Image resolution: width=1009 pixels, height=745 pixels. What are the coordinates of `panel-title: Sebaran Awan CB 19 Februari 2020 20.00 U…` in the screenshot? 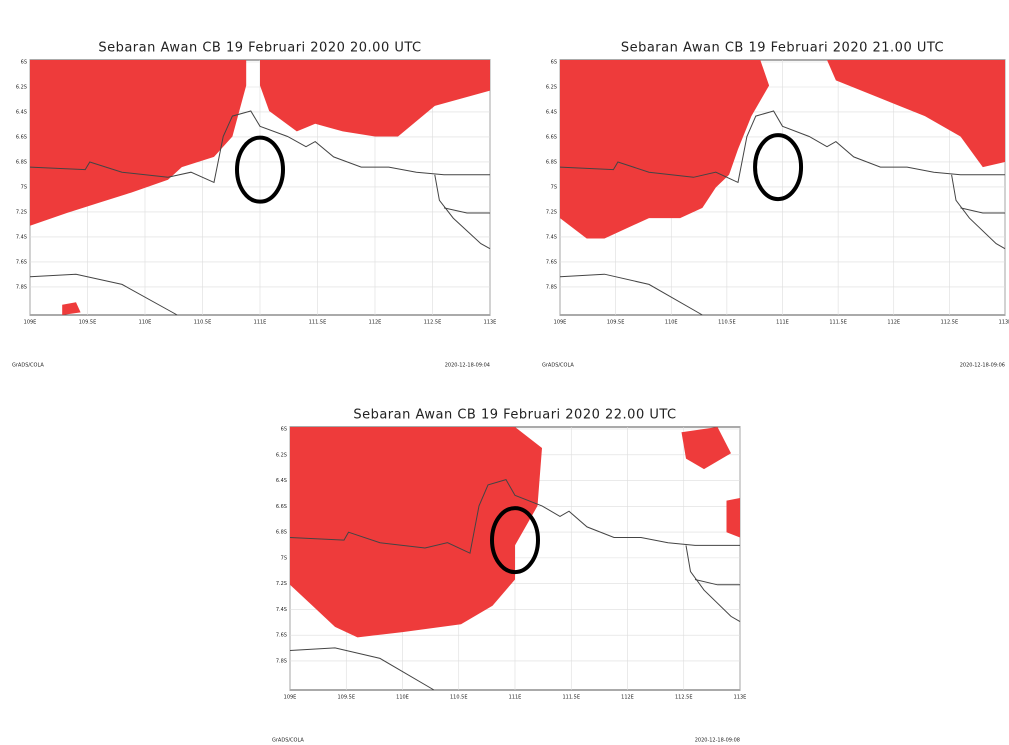 It's located at (259, 48).